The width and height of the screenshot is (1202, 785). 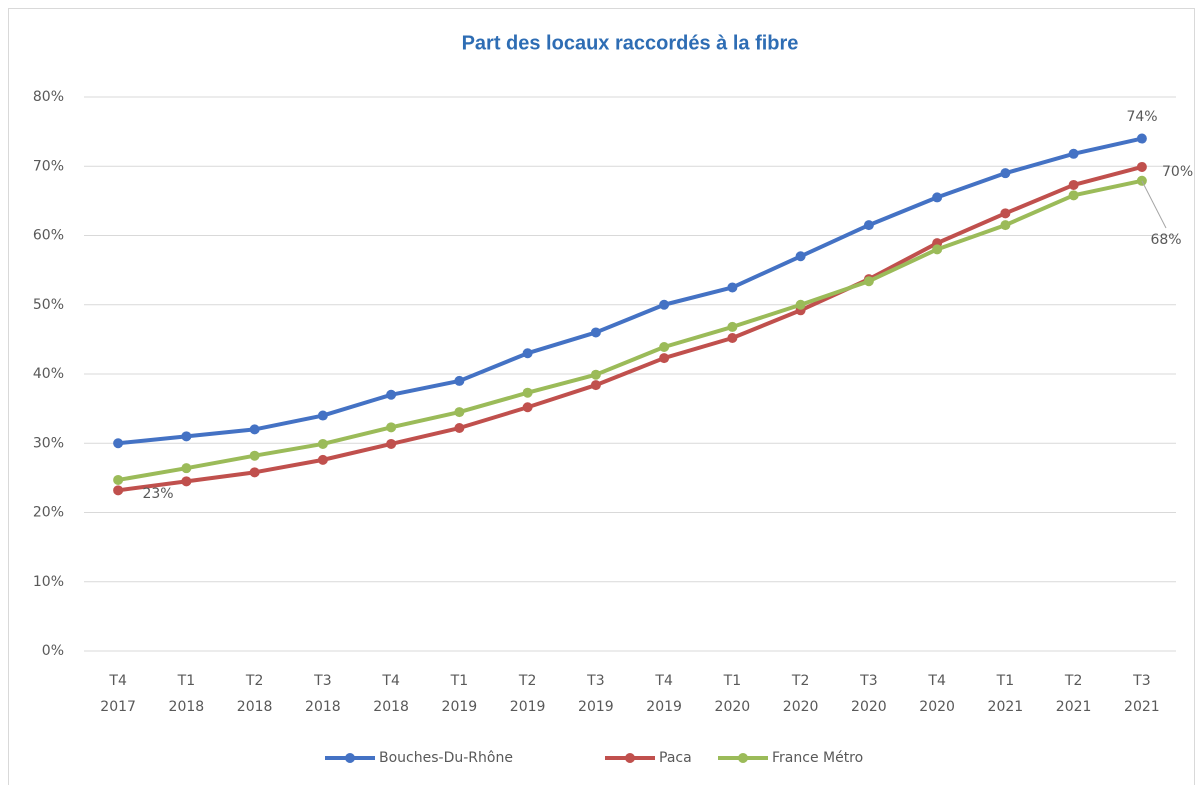 What do you see at coordinates (1165, 240) in the screenshot?
I see `data-label: 68%` at bounding box center [1165, 240].